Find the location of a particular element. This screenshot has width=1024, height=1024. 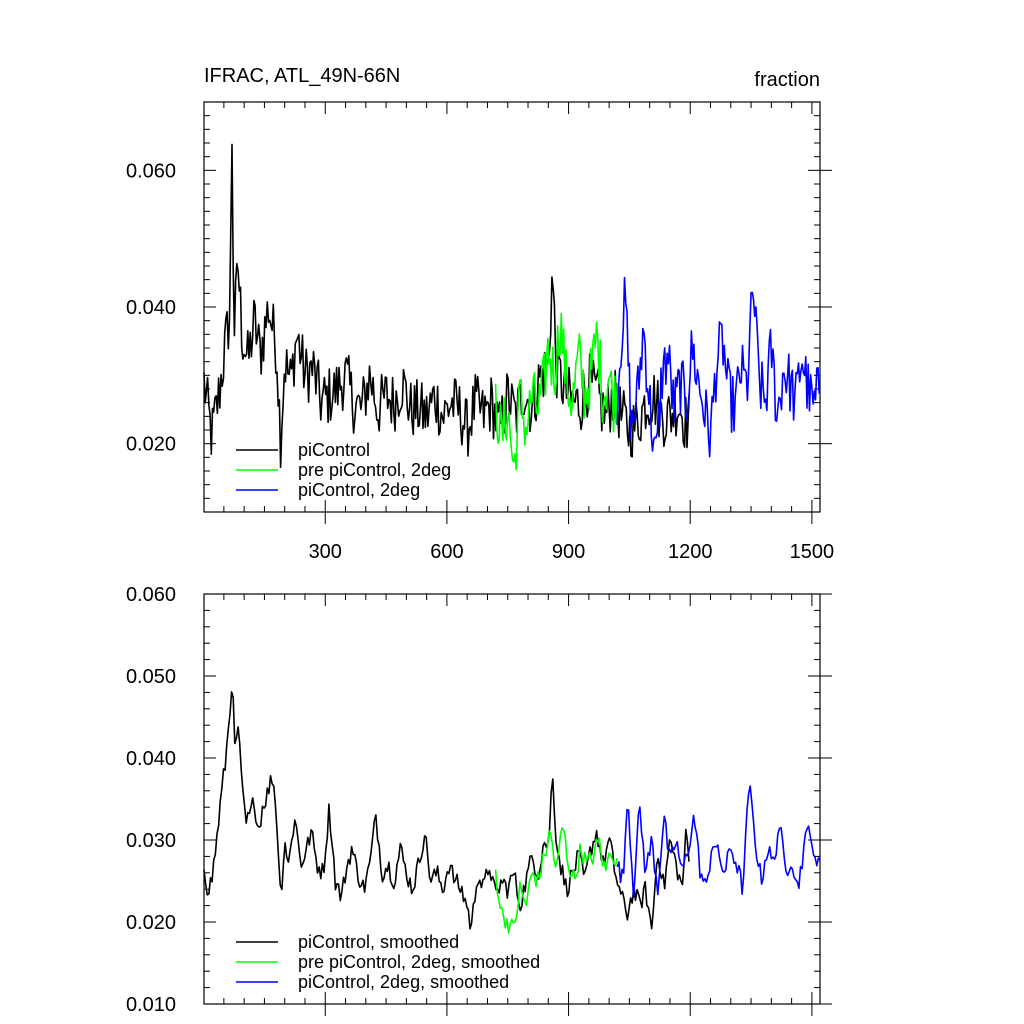

top-legend-label: piControl is located at coordinates (334, 450).